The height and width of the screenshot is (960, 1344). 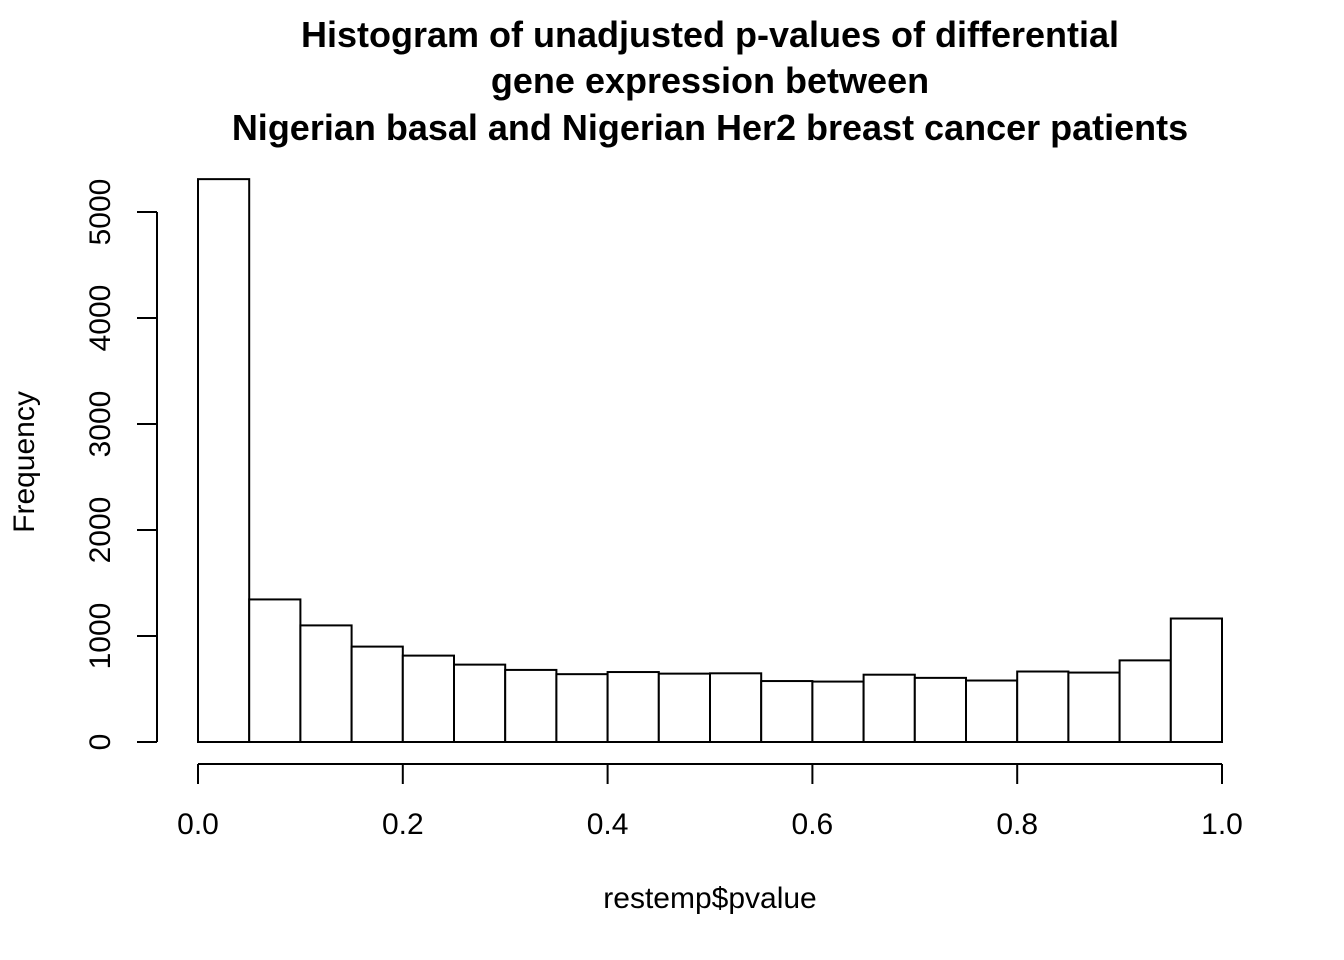 What do you see at coordinates (813, 824) in the screenshot?
I see `x-tick-label: 0.6` at bounding box center [813, 824].